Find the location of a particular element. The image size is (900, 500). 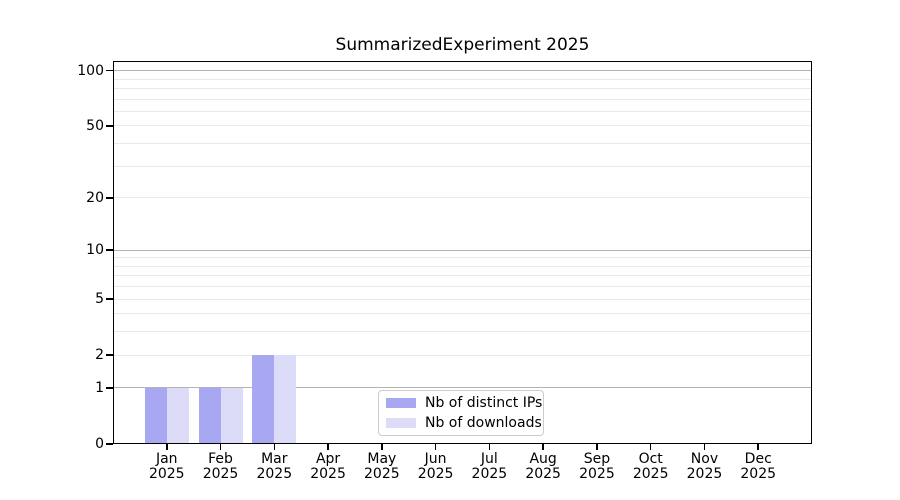

x-tick-label: Oct 2025 is located at coordinates (650, 466).